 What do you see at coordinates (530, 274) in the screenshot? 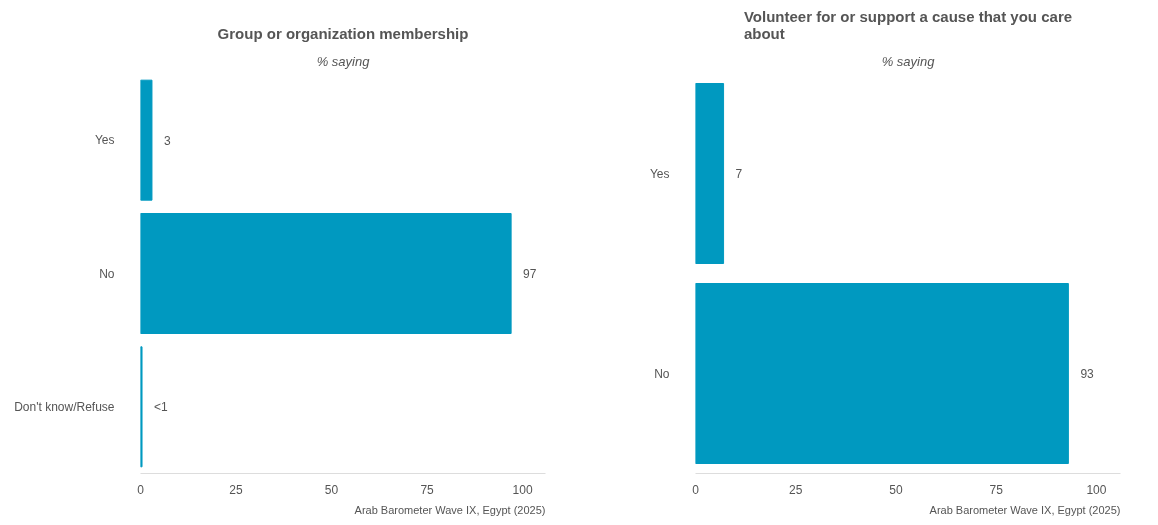
I see `data-label: 97` at bounding box center [530, 274].